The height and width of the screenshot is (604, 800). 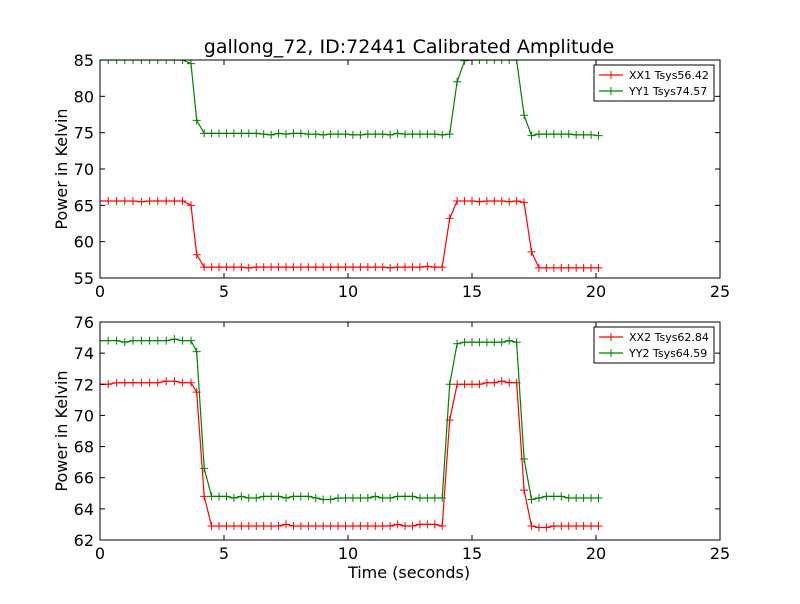 I want to click on x-tick-label: 0, so click(x=100, y=553).